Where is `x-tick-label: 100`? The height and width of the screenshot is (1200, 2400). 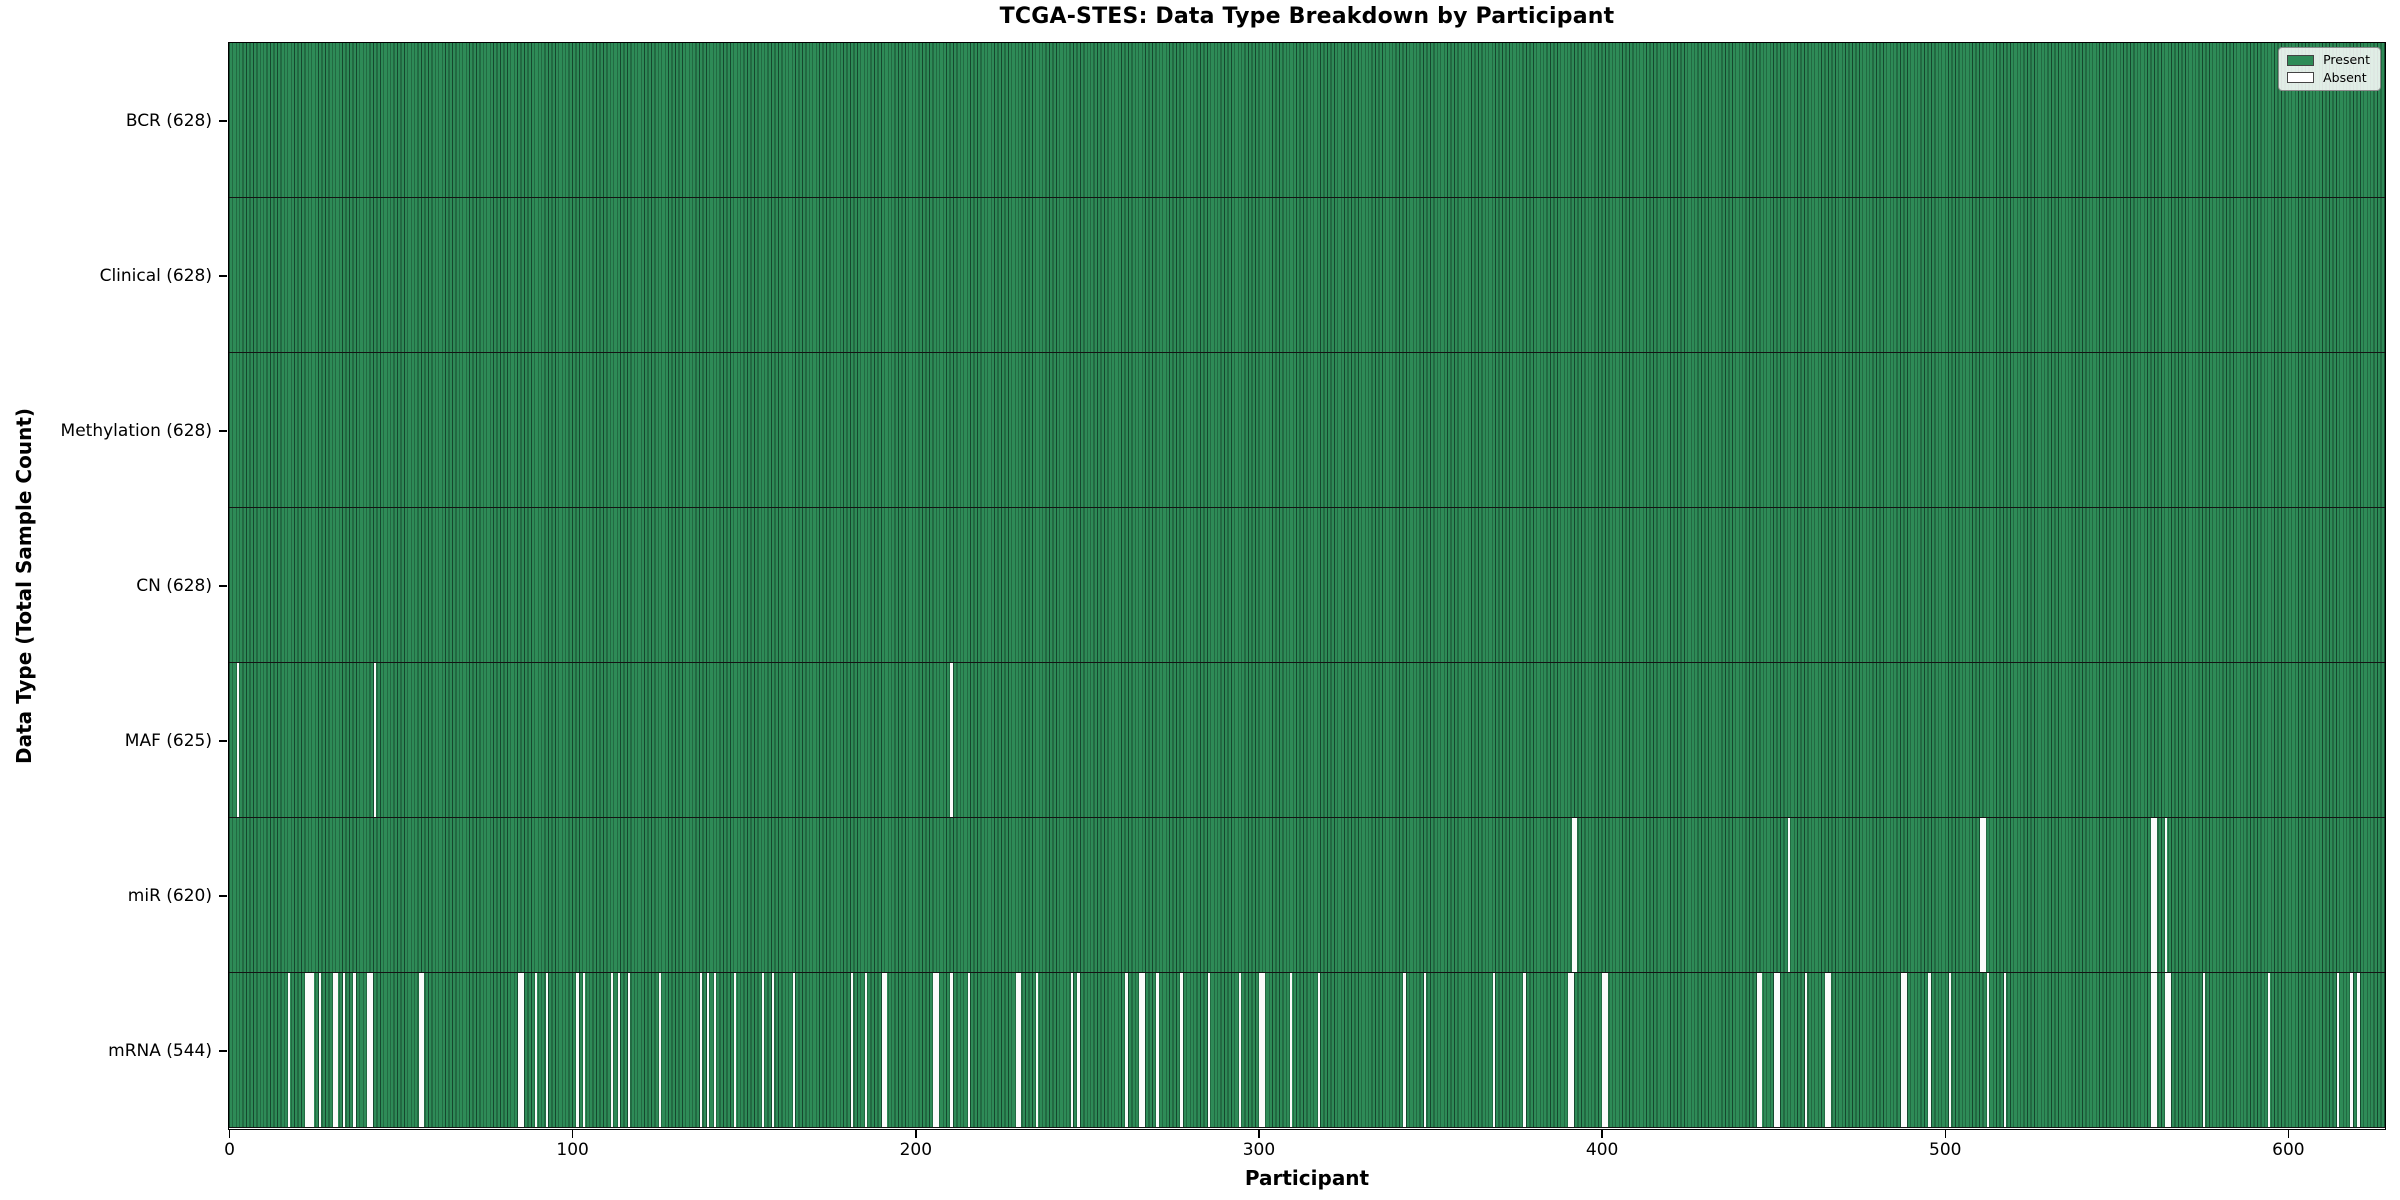
x-tick-label: 100 is located at coordinates (572, 1150).